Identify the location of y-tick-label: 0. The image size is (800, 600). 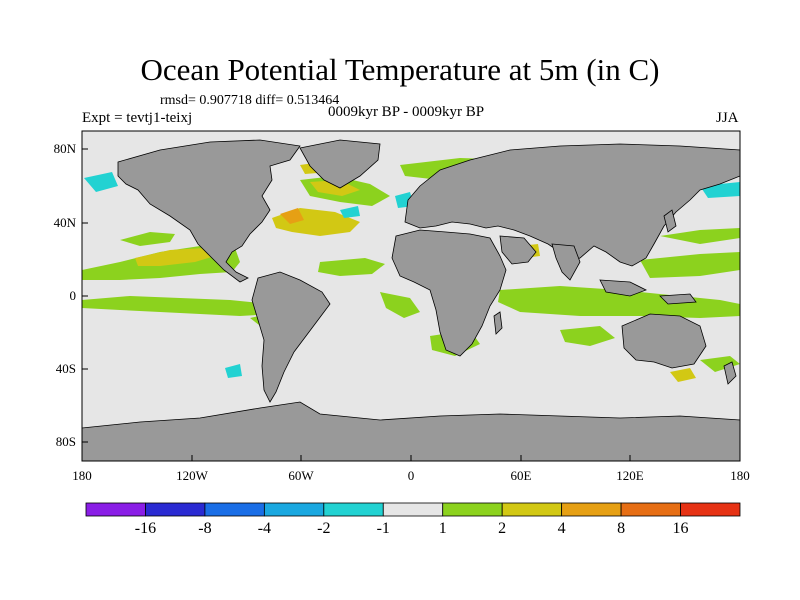
(73, 295).